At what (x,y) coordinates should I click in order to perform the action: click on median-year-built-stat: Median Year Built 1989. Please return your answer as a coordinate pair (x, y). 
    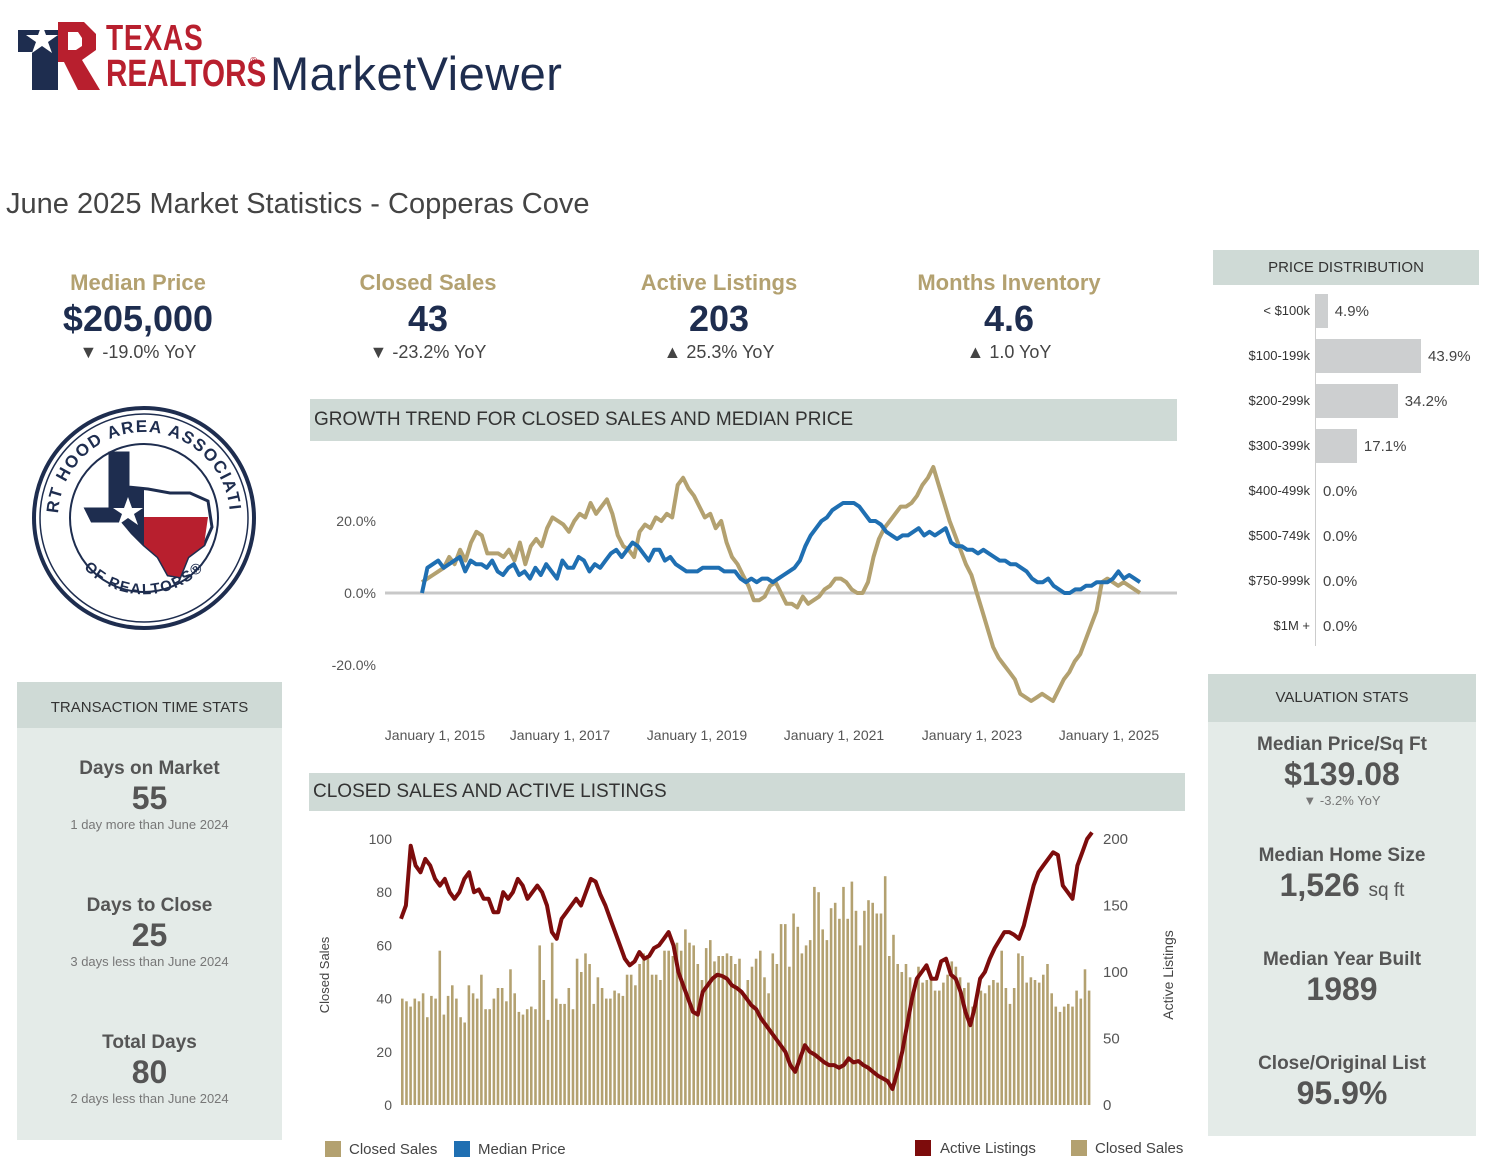
    Looking at the image, I should click on (1342, 978).